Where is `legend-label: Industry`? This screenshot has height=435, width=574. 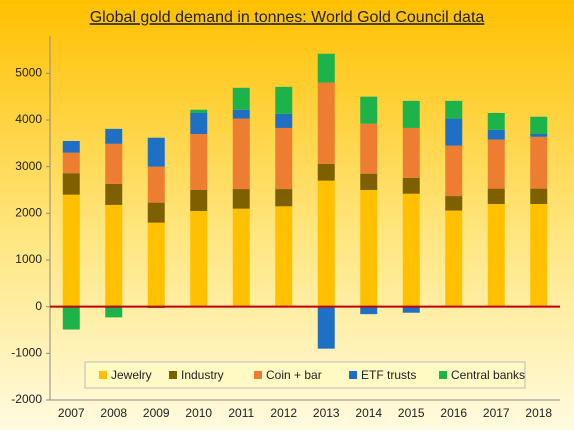
legend-label: Industry is located at coordinates (202, 375).